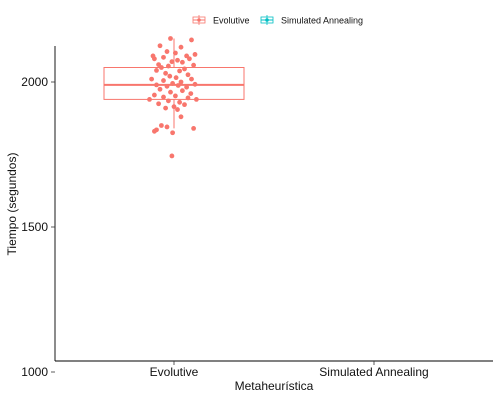 This screenshot has width=500, height=400. Describe the element at coordinates (277, 20) in the screenshot. I see `legend: Evolutive Simulated Annealing` at that location.